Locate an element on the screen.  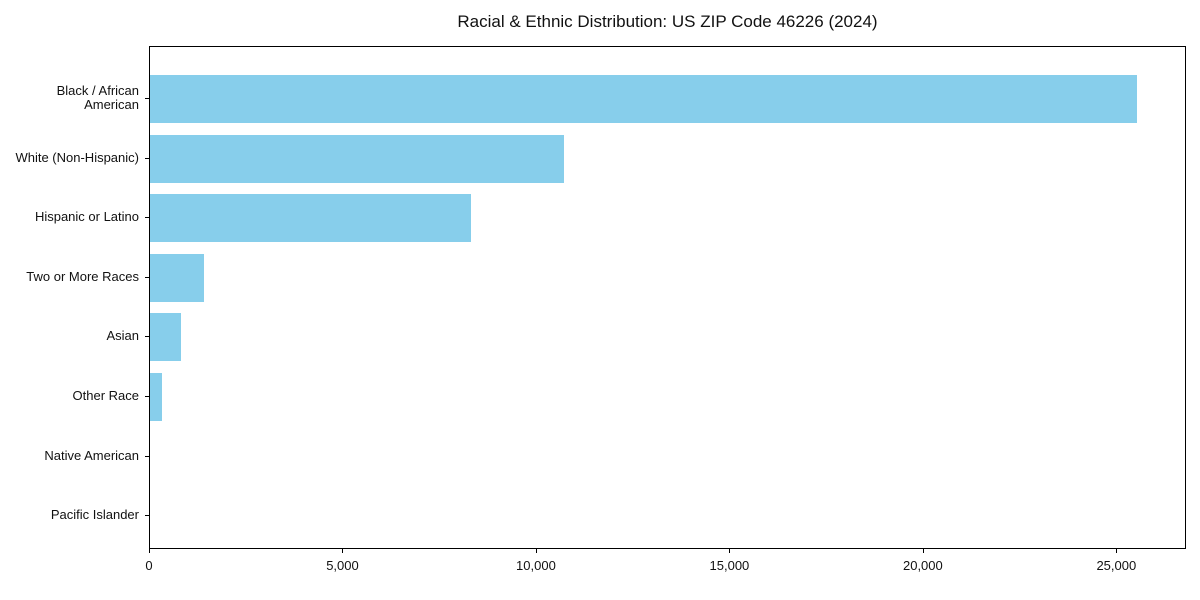
y-axis-label: Asian is located at coordinates (122, 336).